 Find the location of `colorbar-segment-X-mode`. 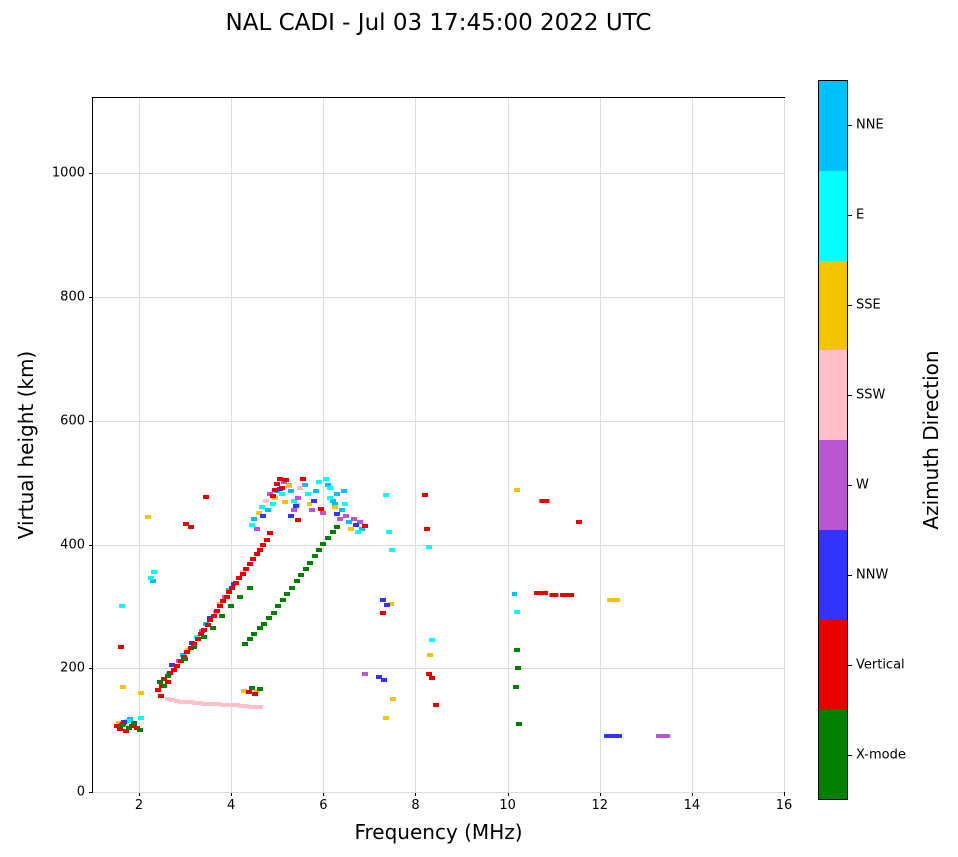

colorbar-segment-X-mode is located at coordinates (833, 754).